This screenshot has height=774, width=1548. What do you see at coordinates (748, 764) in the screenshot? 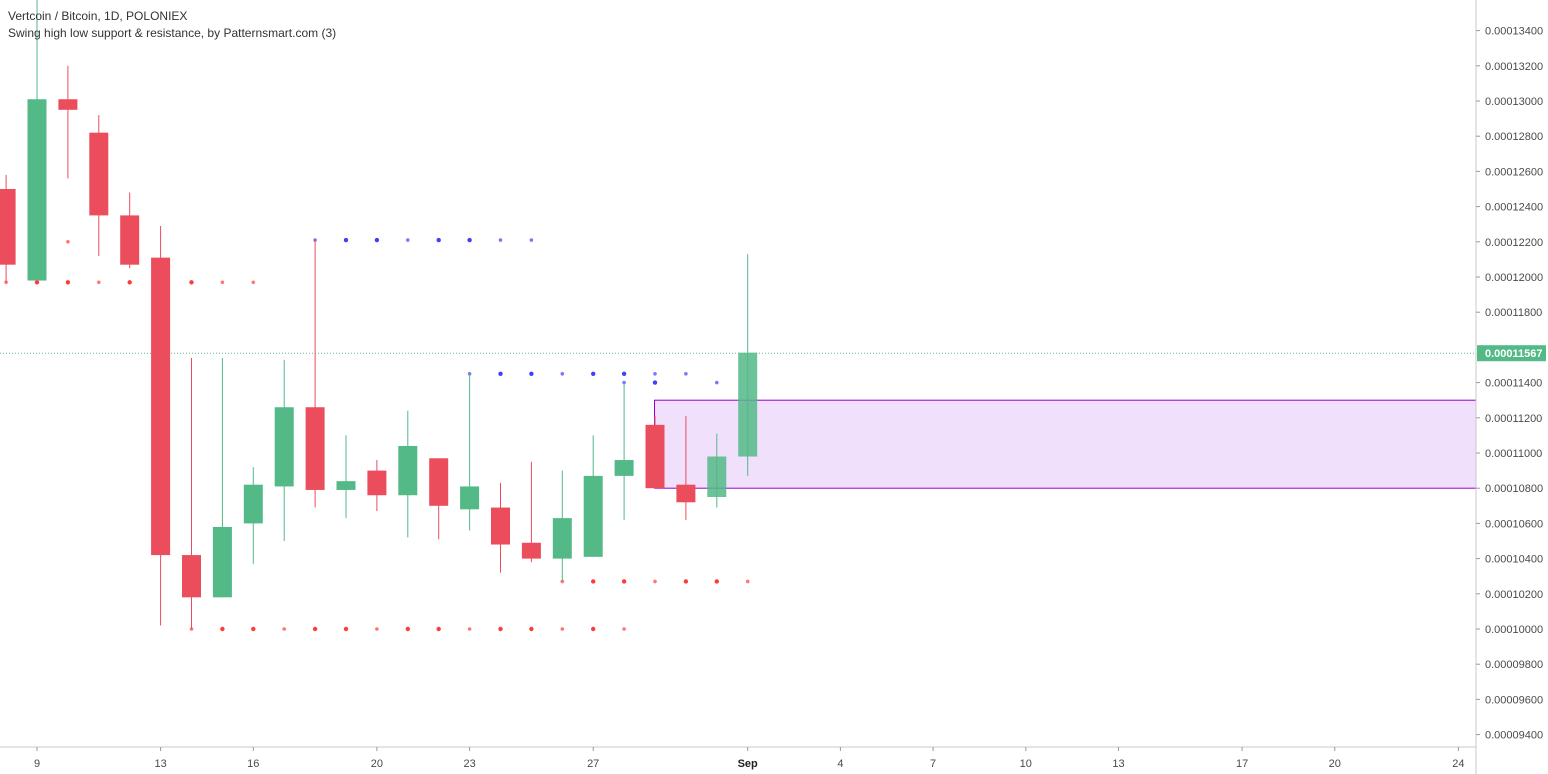
I see `time-tick-label: Sep` at bounding box center [748, 764].